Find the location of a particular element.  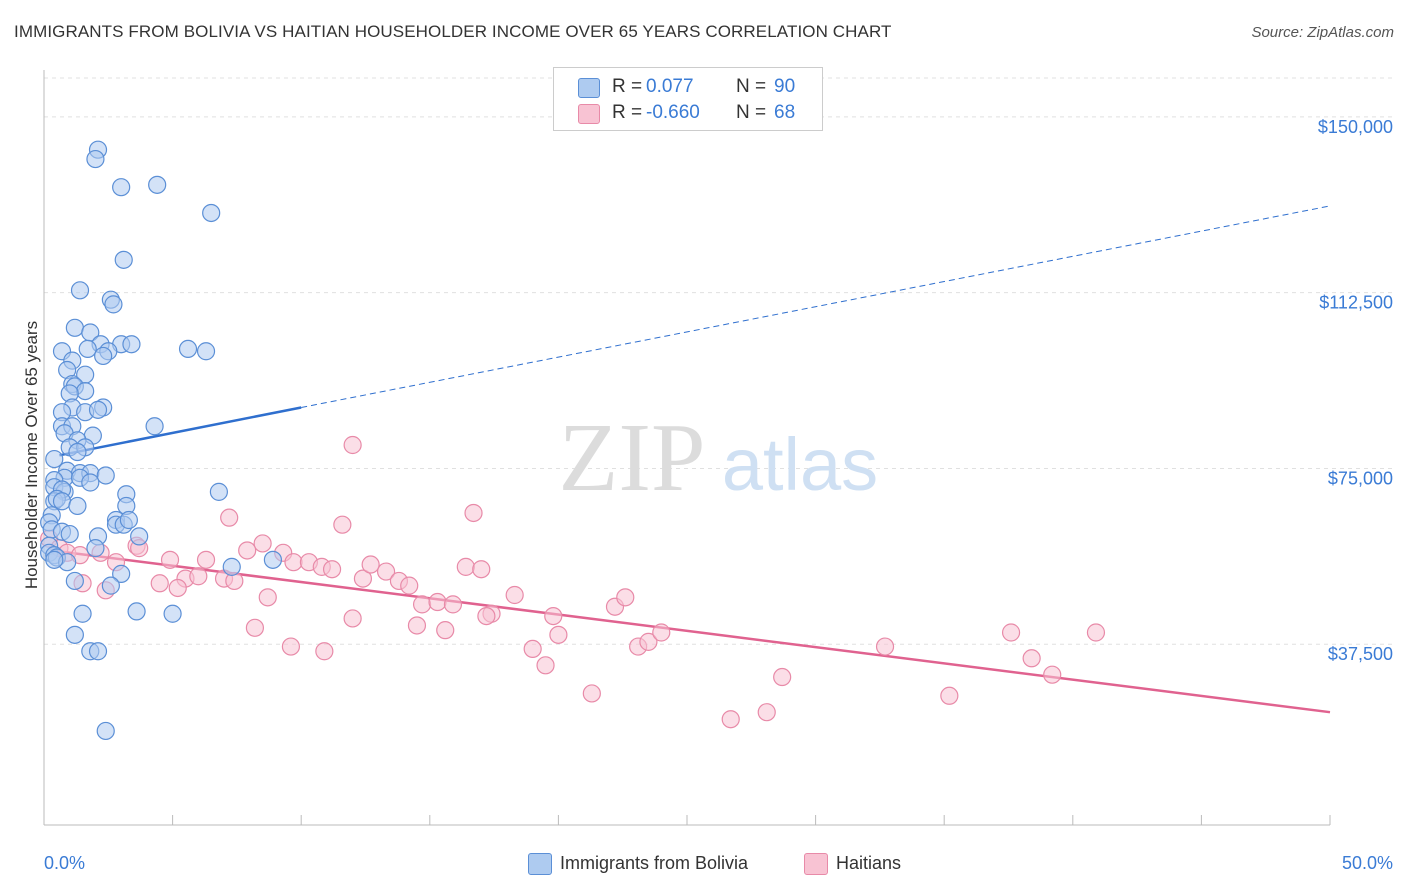

bolivia-trend-line is located at coordinates (180, 431).